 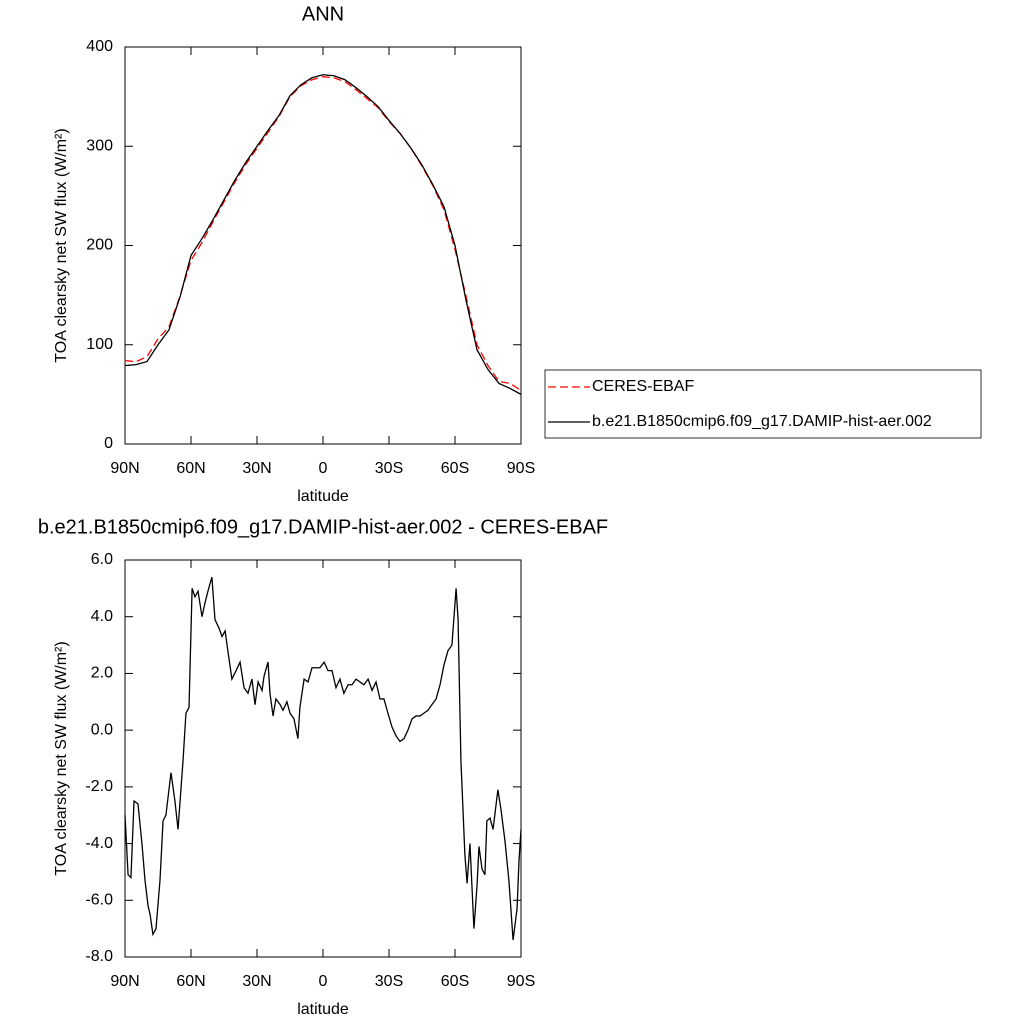 I want to click on y-tick-label: 200, so click(x=99, y=245).